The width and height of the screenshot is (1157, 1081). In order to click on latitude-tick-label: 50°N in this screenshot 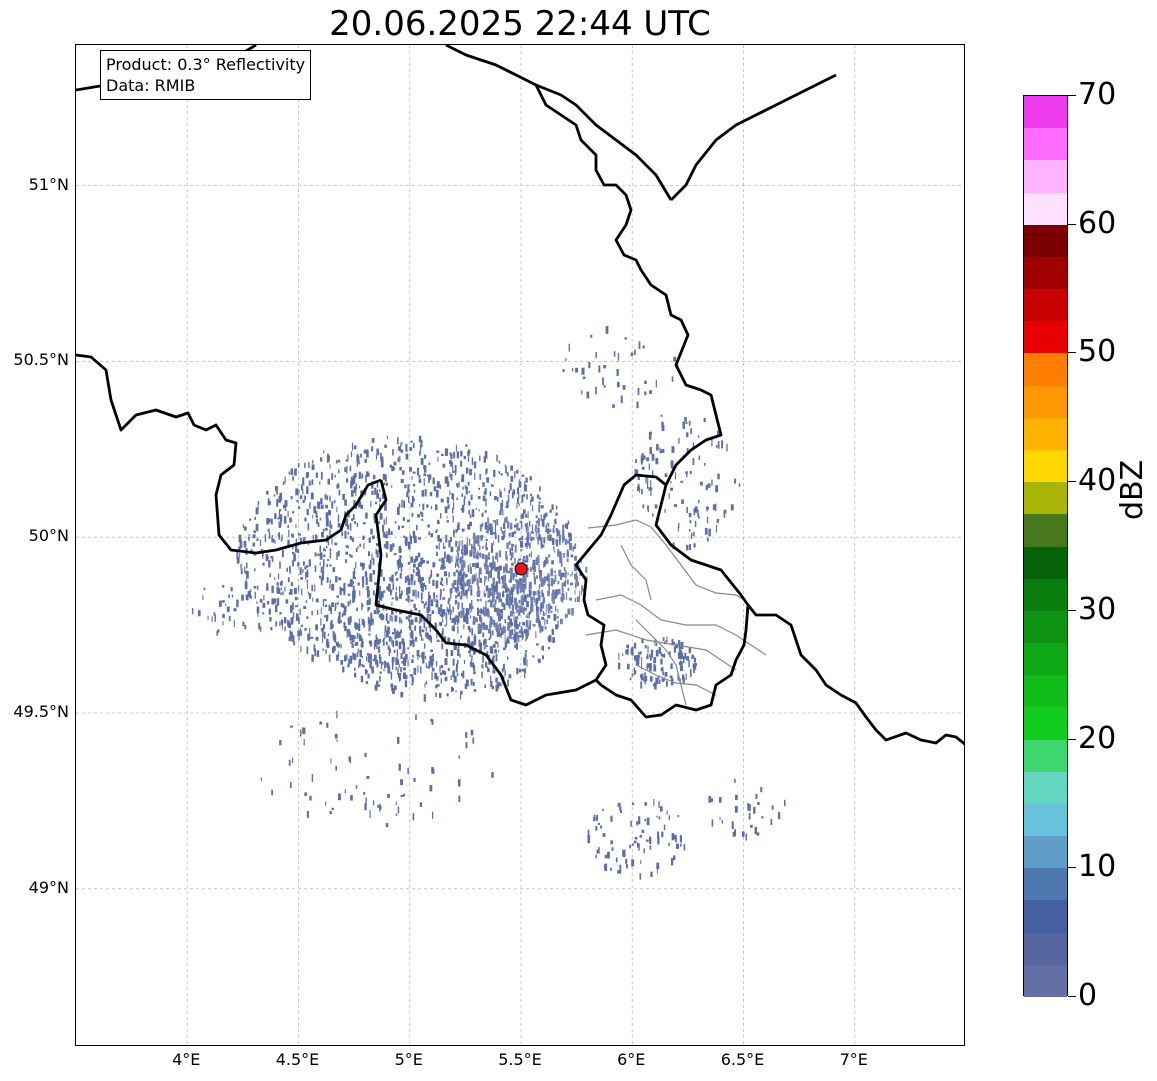, I will do `click(48, 536)`.